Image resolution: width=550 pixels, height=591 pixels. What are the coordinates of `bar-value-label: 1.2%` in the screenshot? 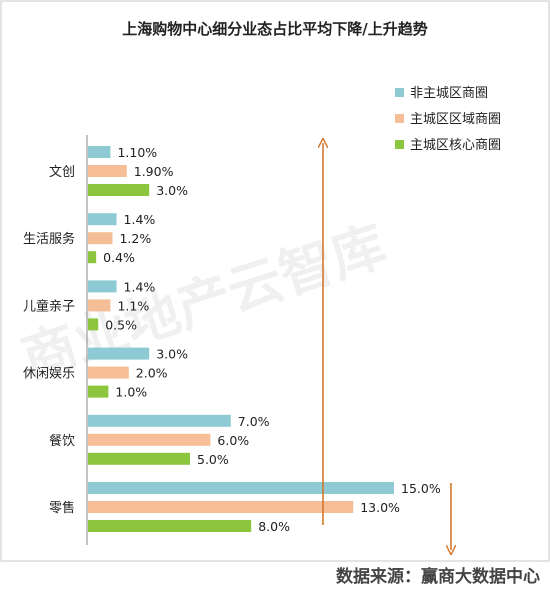 It's located at (135, 238).